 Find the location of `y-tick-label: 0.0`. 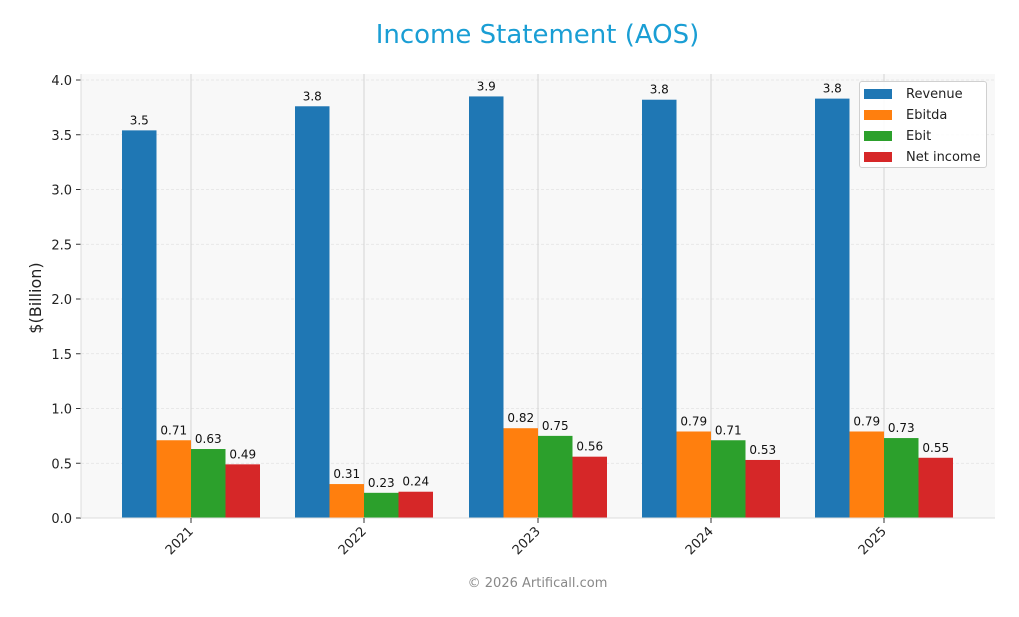

y-tick-label: 0.0 is located at coordinates (61, 519).